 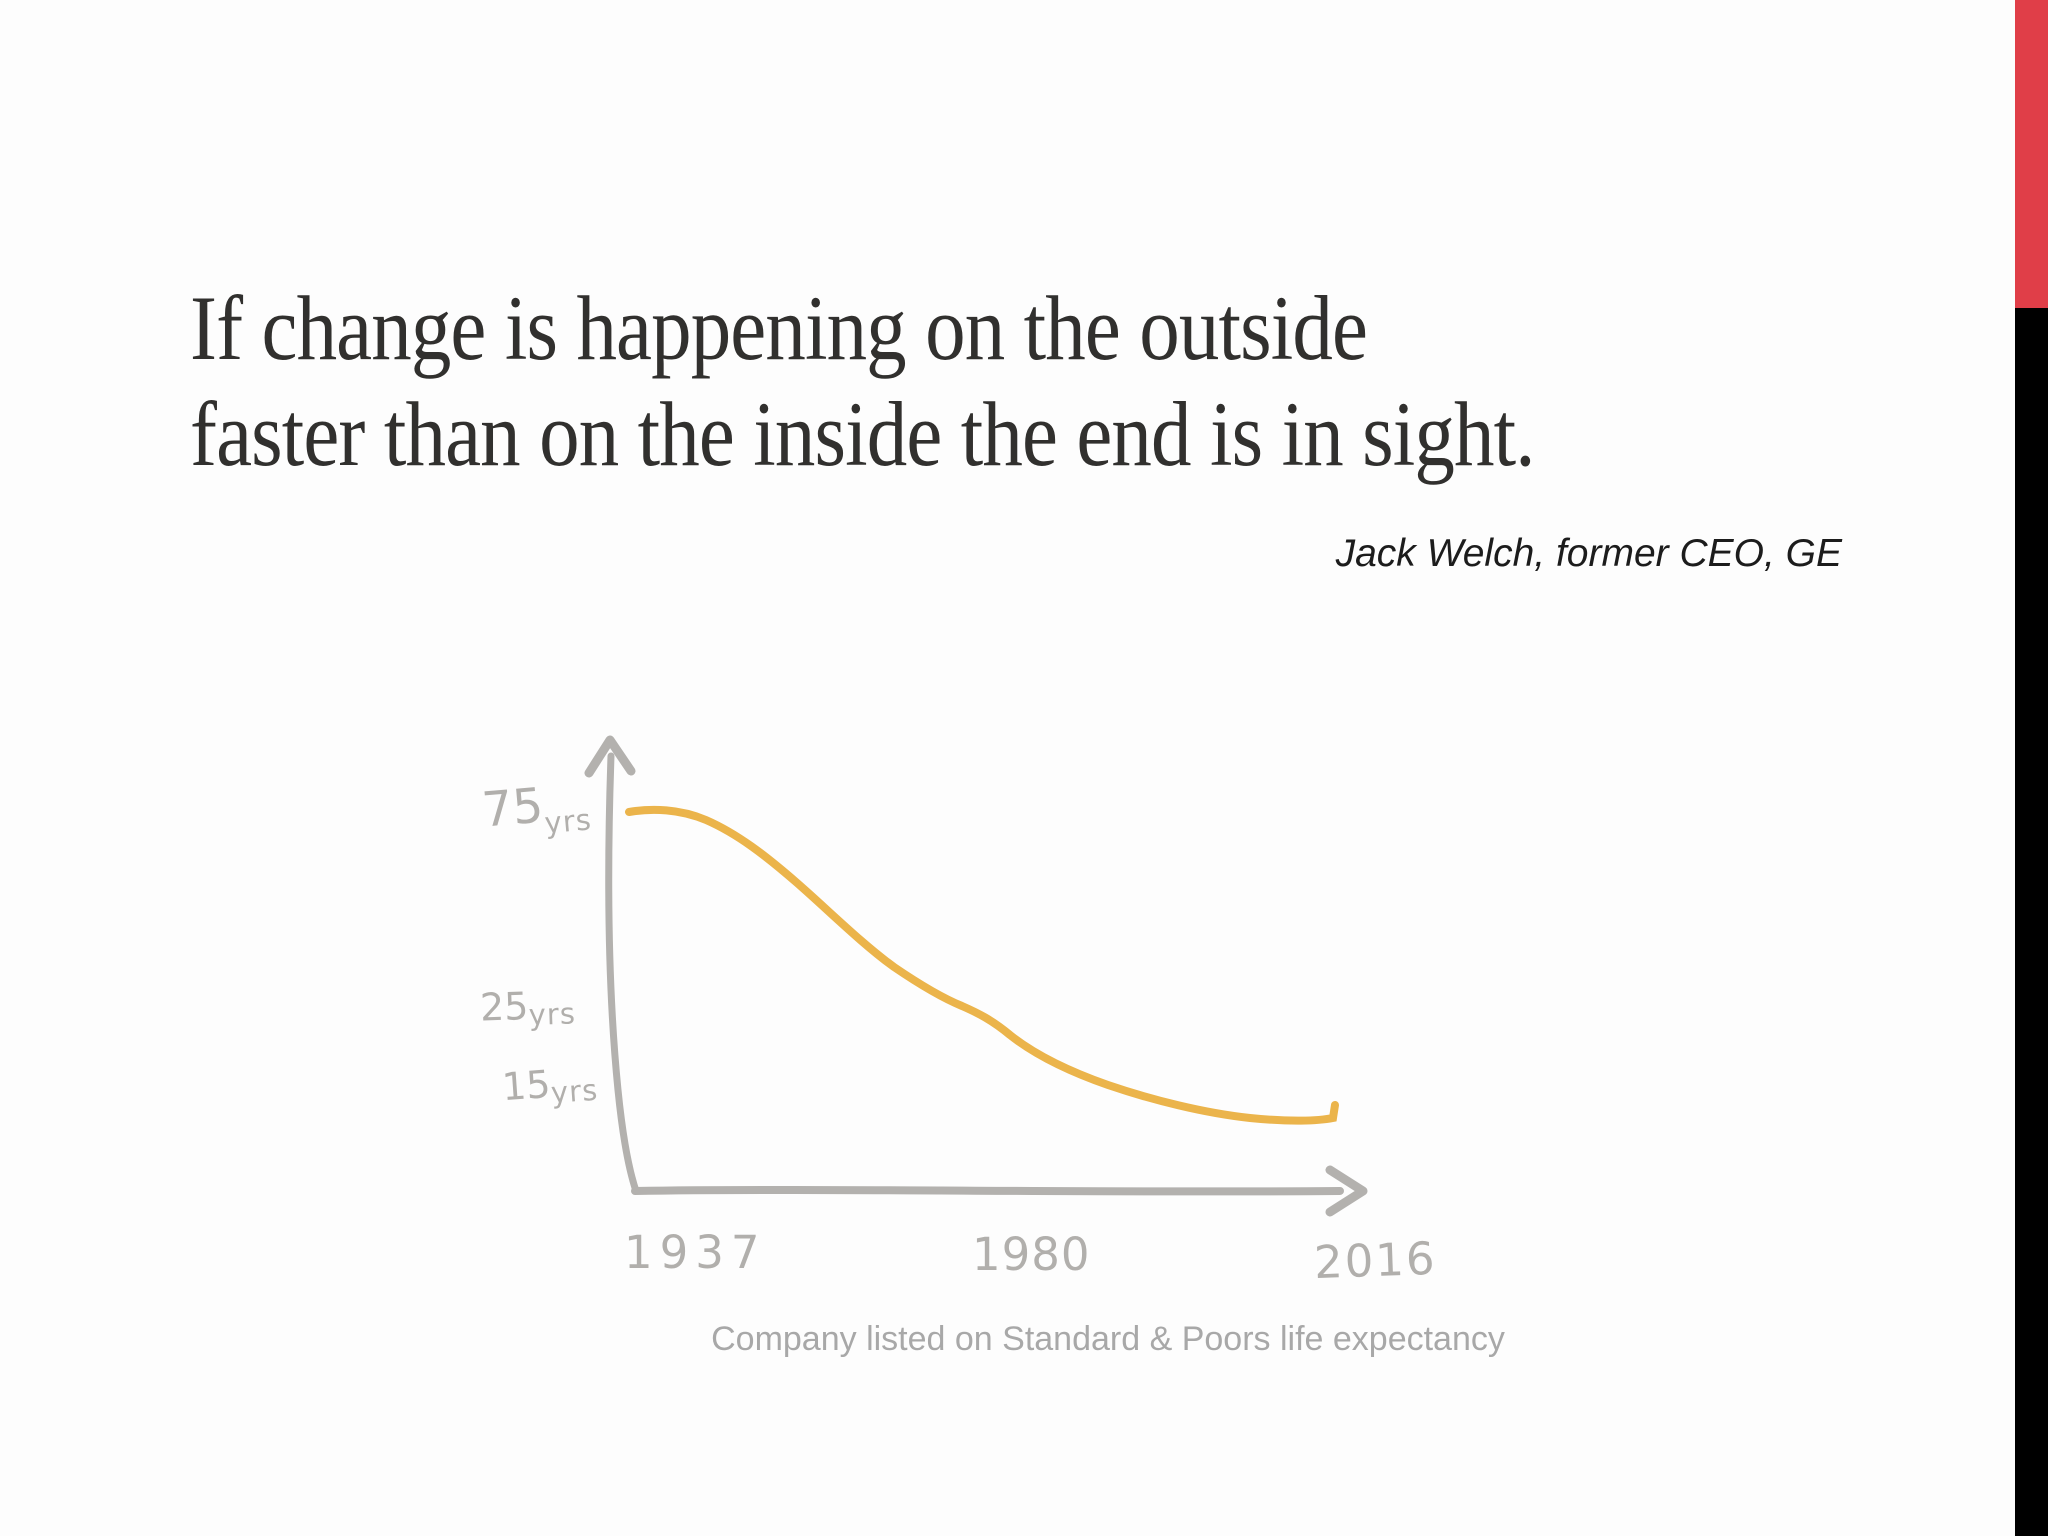 I want to click on y-tick-75yrs: 75yrs, so click(x=536, y=809).